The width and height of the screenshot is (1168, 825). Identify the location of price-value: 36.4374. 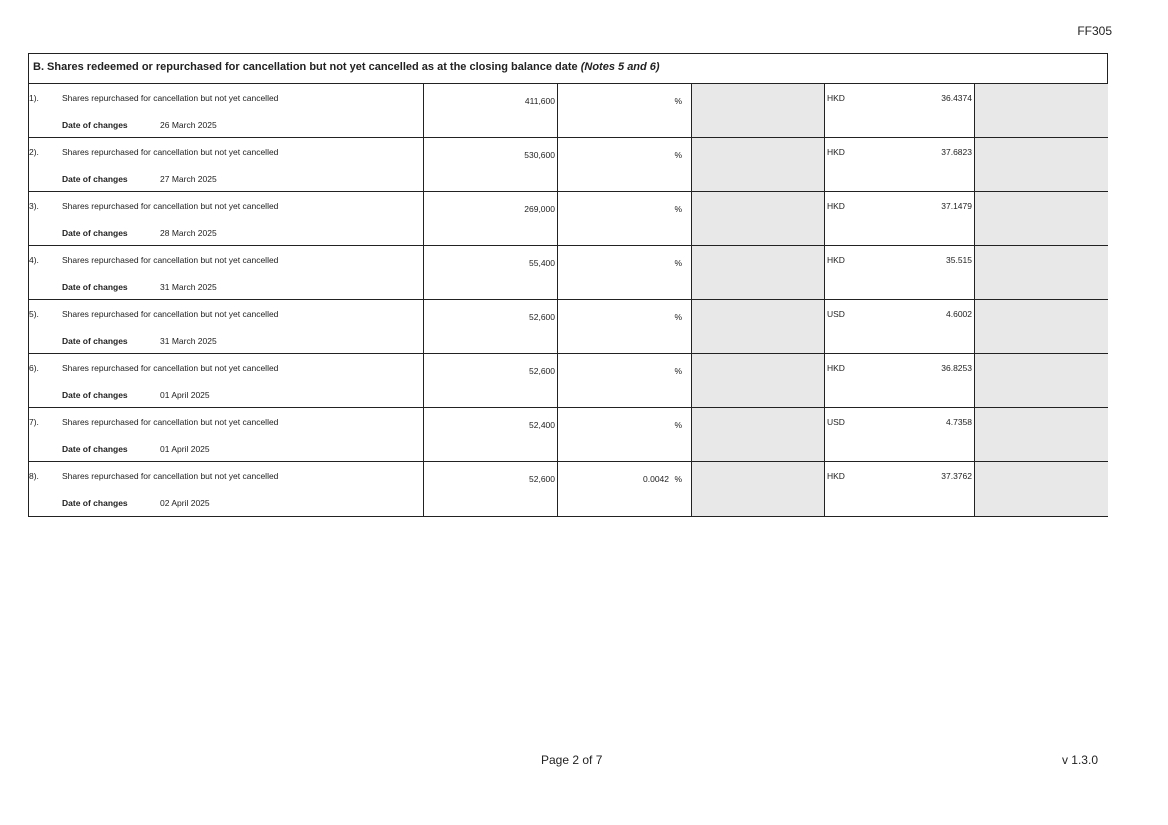
(956, 98).